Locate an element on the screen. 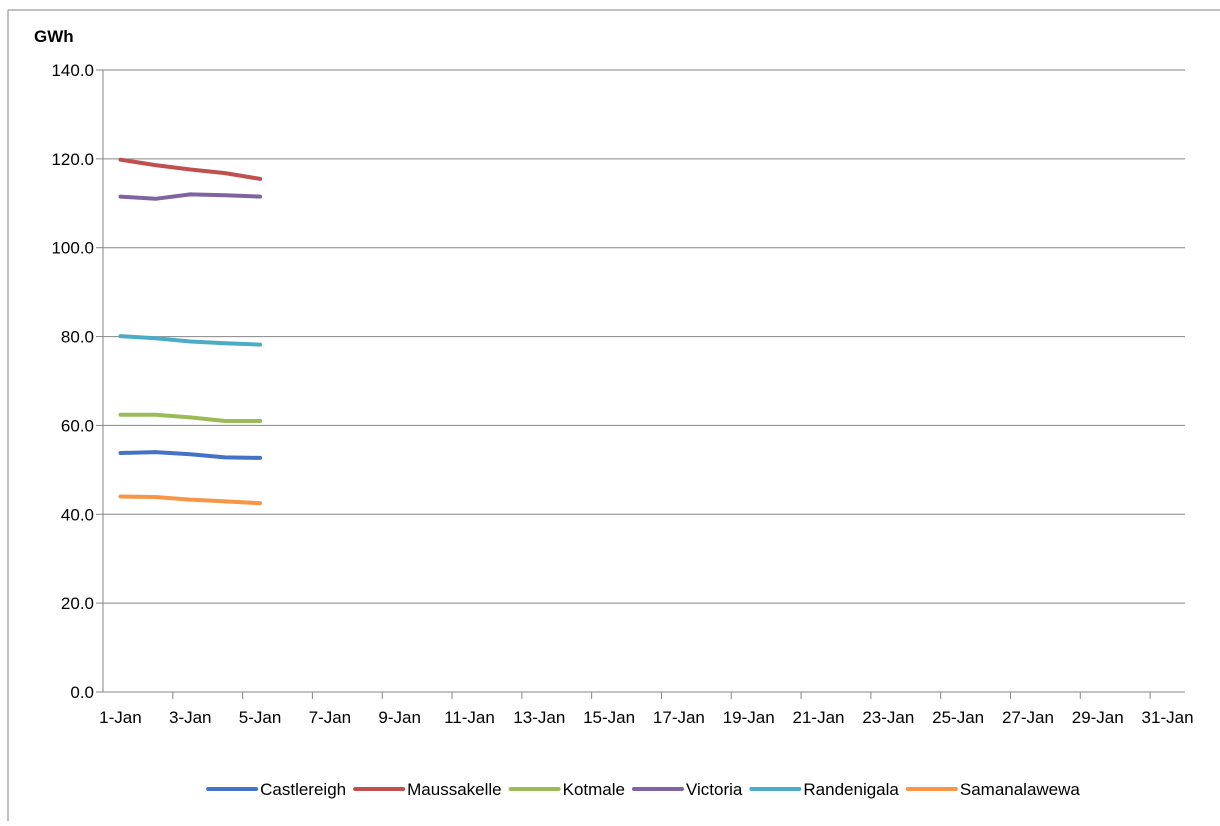  x-tick-label: 21-Jan is located at coordinates (819, 717).